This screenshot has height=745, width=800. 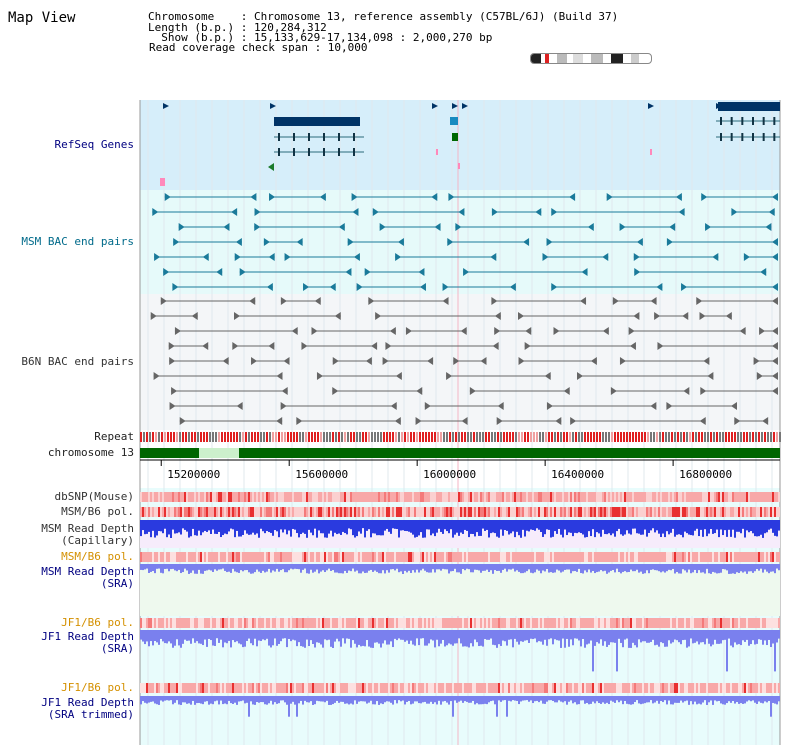 What do you see at coordinates (97, 556) in the screenshot?
I see `track-label-msm-b6-pol-2: MSM/B6 pol.` at bounding box center [97, 556].